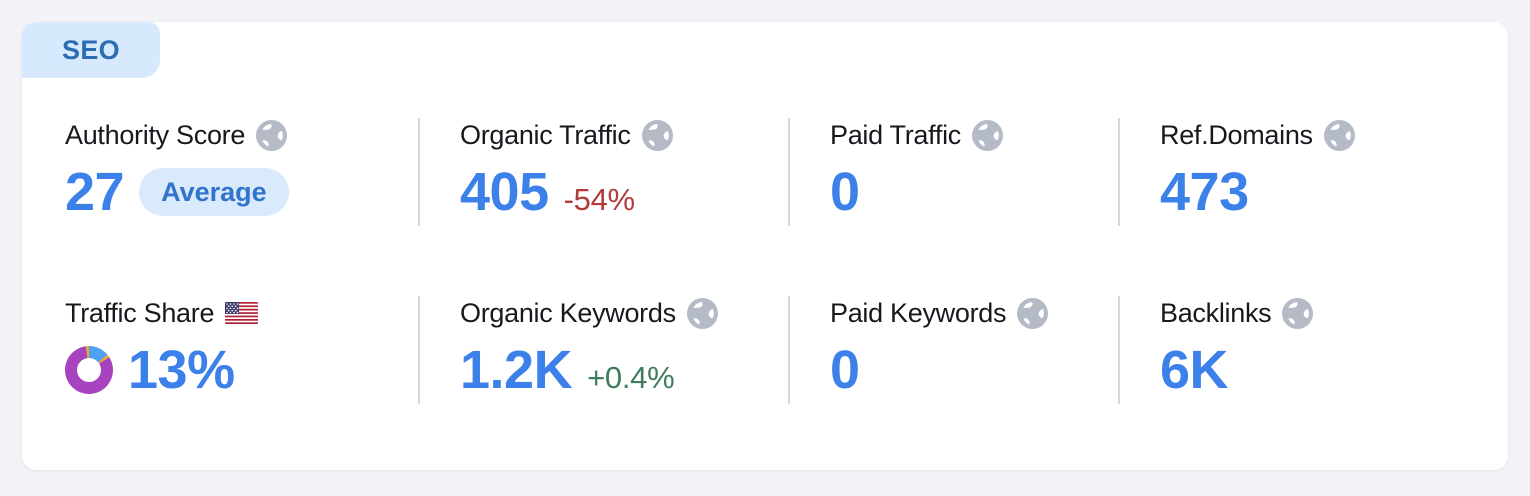  What do you see at coordinates (155, 134) in the screenshot?
I see `metric-label: Authority Score` at bounding box center [155, 134].